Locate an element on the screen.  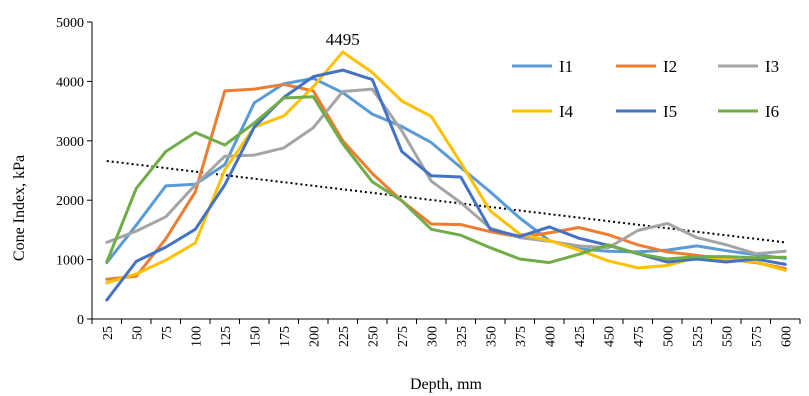
x-tick-label: 200 is located at coordinates (314, 336).